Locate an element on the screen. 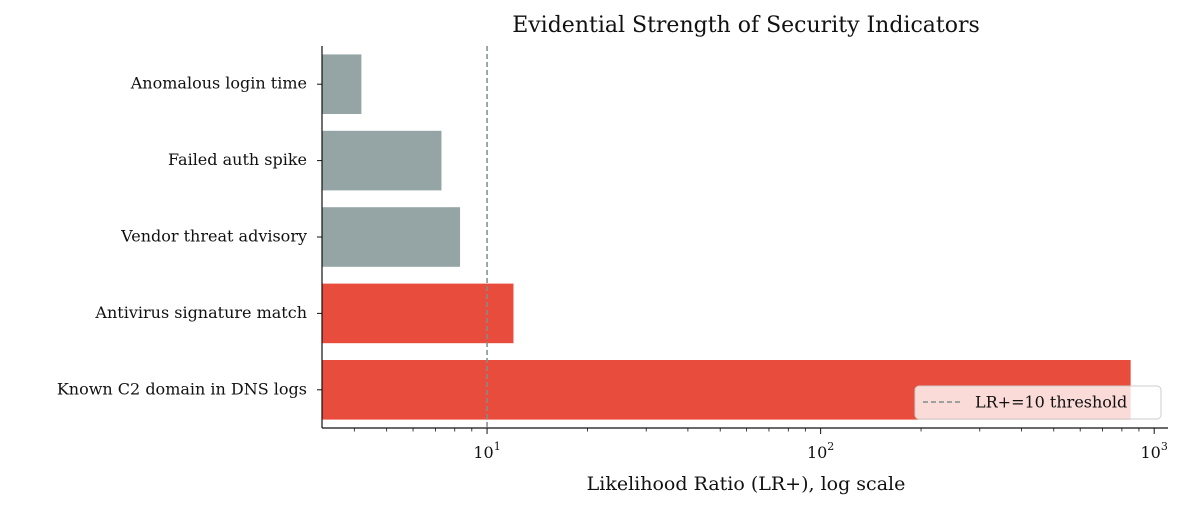 The height and width of the screenshot is (510, 1186). legend: LR+=10 threshold is located at coordinates (1038, 402).